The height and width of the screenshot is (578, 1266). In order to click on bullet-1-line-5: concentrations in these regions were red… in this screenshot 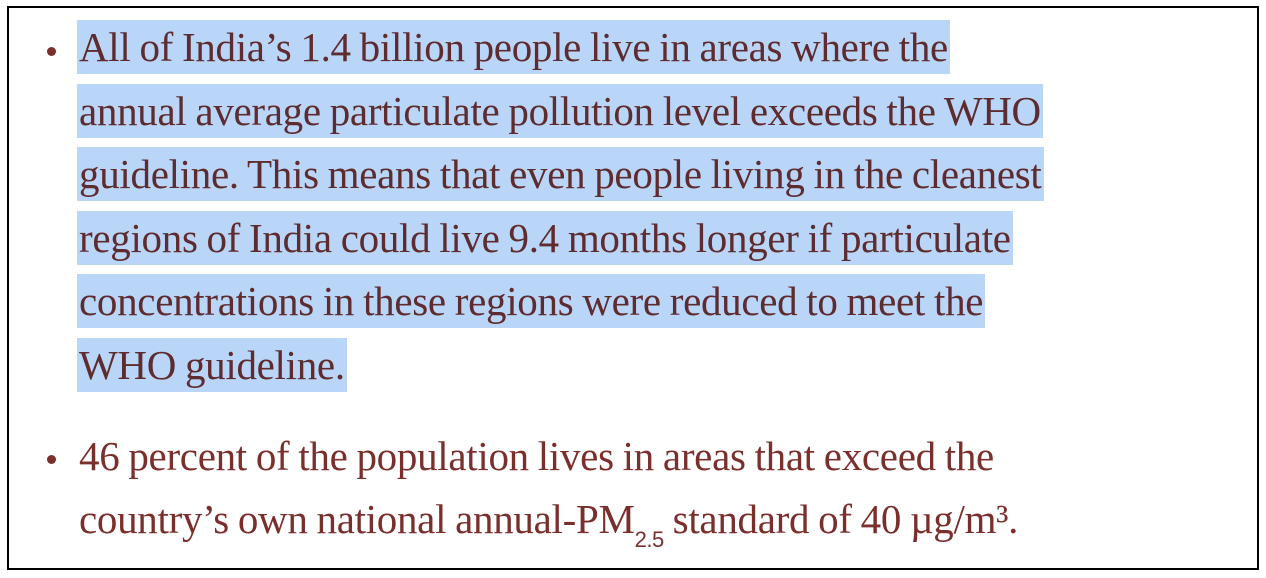, I will do `click(531, 301)`.